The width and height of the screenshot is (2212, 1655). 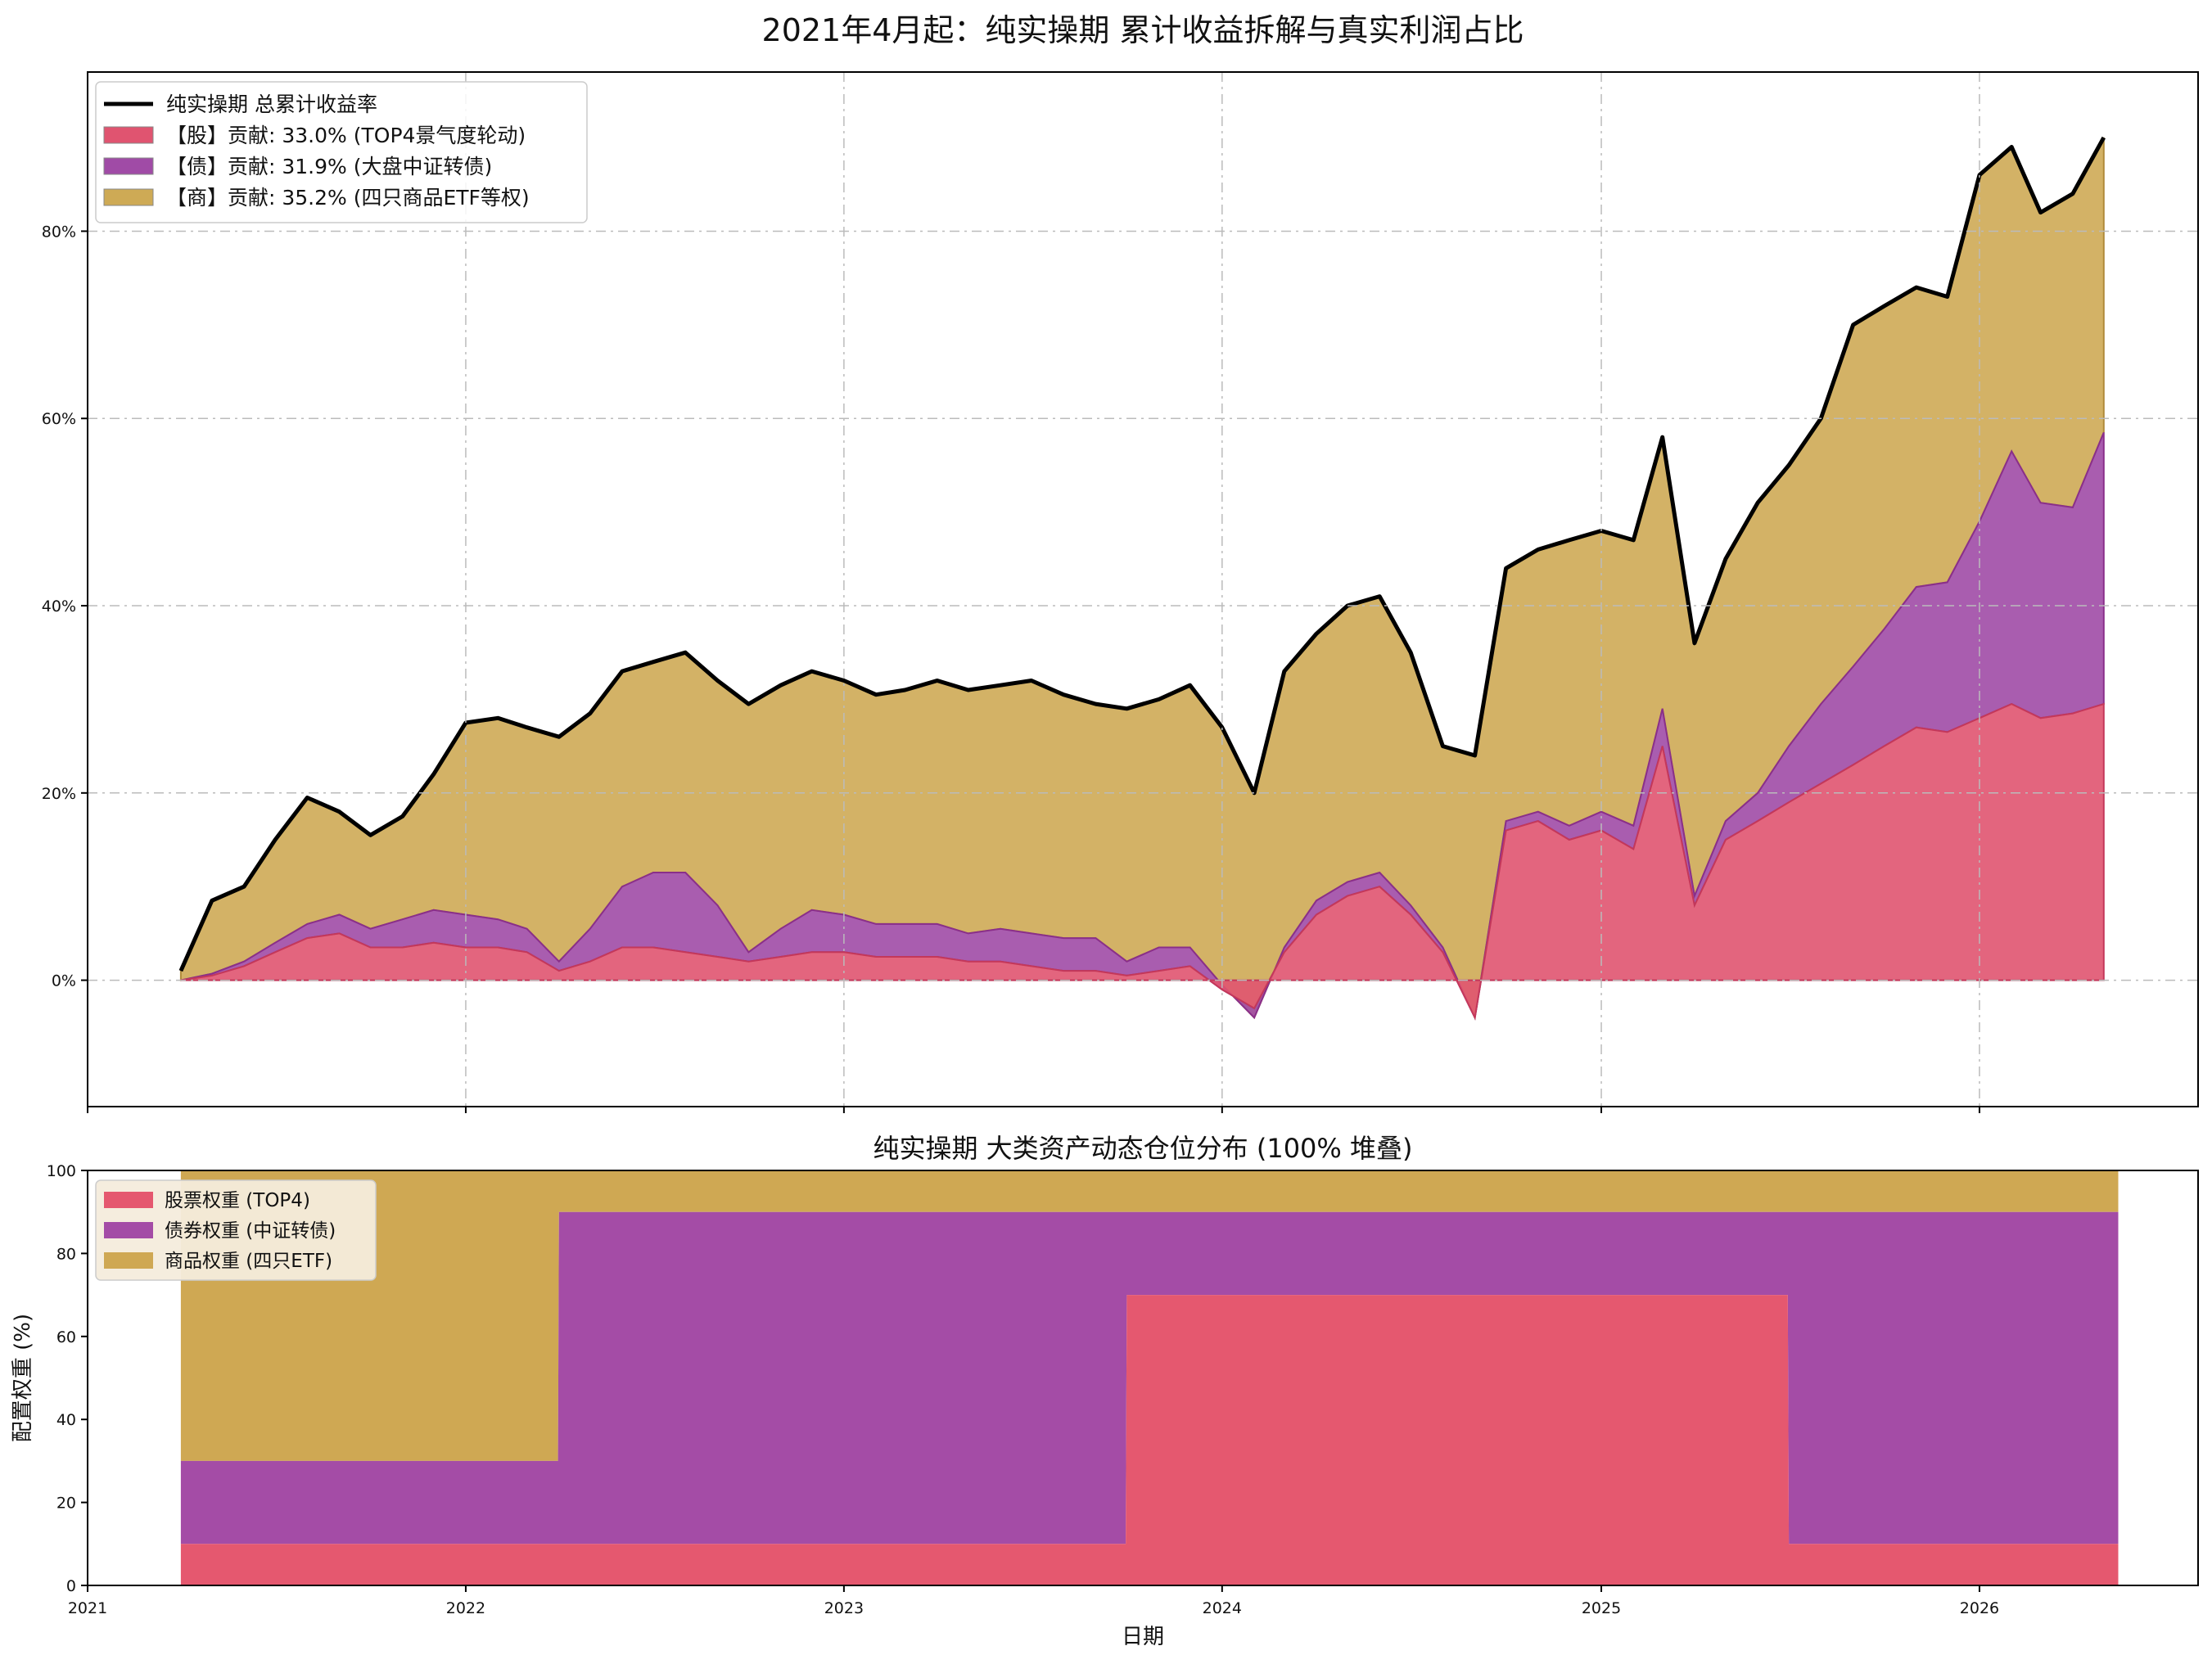 What do you see at coordinates (66, 1504) in the screenshot?
I see `y-tick-label: 20` at bounding box center [66, 1504].